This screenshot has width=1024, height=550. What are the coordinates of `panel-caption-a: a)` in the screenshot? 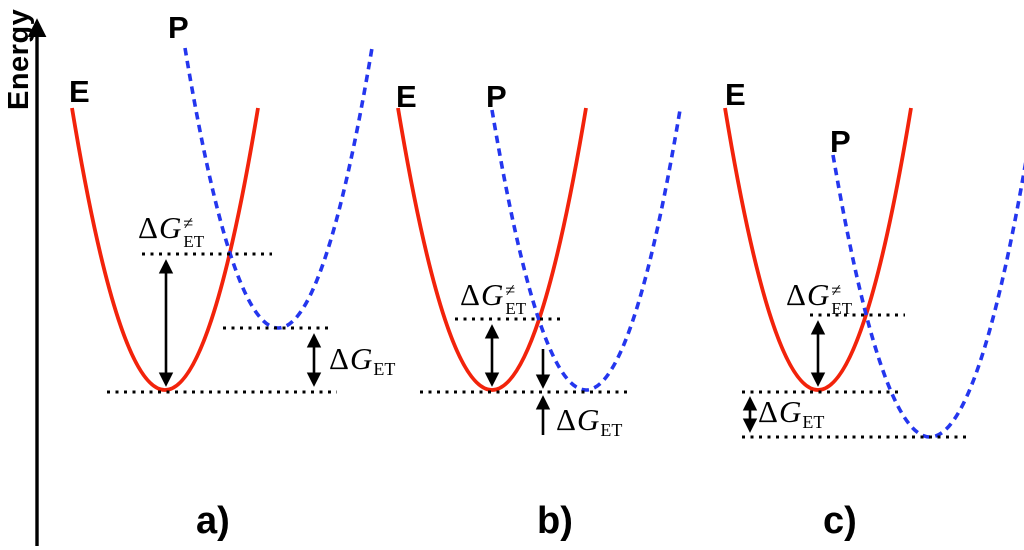 It's located at (213, 521).